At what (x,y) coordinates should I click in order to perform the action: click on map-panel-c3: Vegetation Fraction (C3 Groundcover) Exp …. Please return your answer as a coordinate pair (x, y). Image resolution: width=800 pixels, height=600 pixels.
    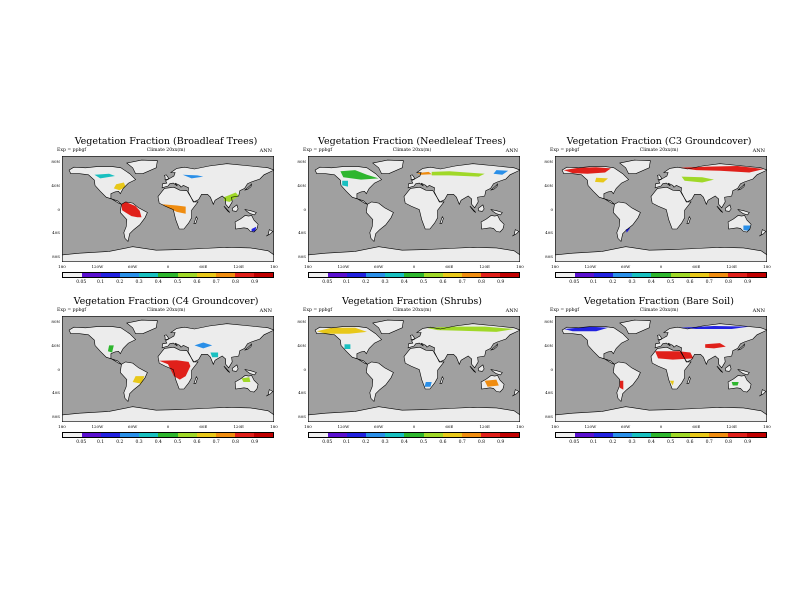
    Looking at the image, I should click on (657, 216).